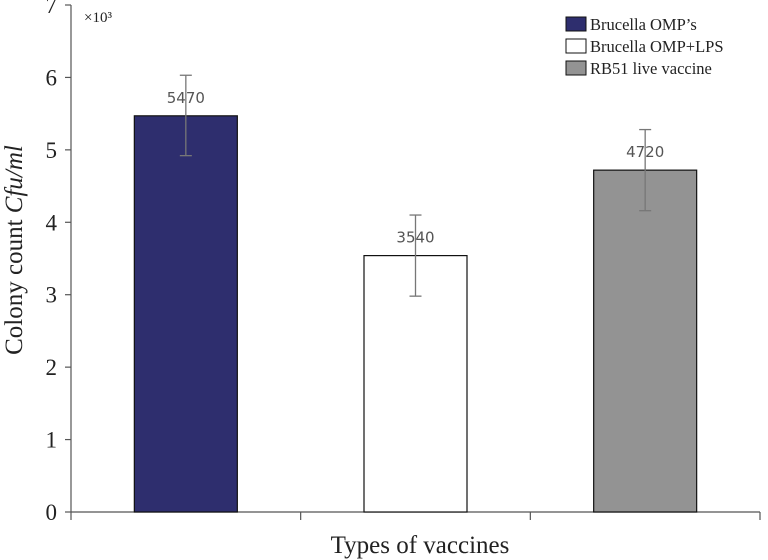 Image resolution: width=768 pixels, height=560 pixels. I want to click on y-axis-title-prefix: Colony count, so click(14, 284).